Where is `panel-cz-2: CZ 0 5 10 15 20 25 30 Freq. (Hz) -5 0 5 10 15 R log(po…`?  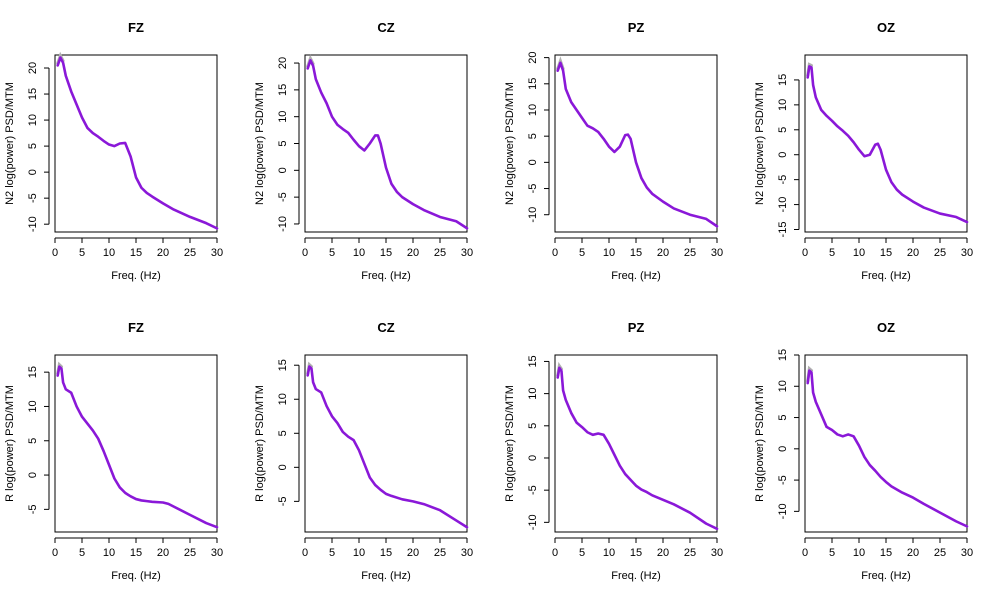 panel-cz-2: CZ 0 5 10 15 20 25 30 Freq. (Hz) -5 0 5 10 15 R log(po… is located at coordinates (363, 451).